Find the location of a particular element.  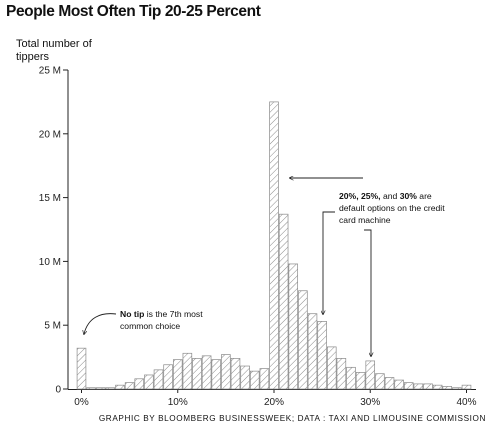

annotation-defaults-line-1: 20%, 25%, and 30% are is located at coordinates (385, 196).